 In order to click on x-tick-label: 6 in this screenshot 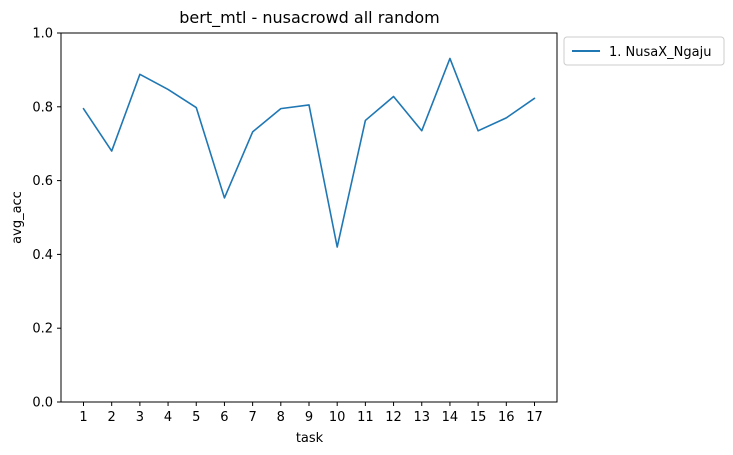, I will do `click(224, 417)`.